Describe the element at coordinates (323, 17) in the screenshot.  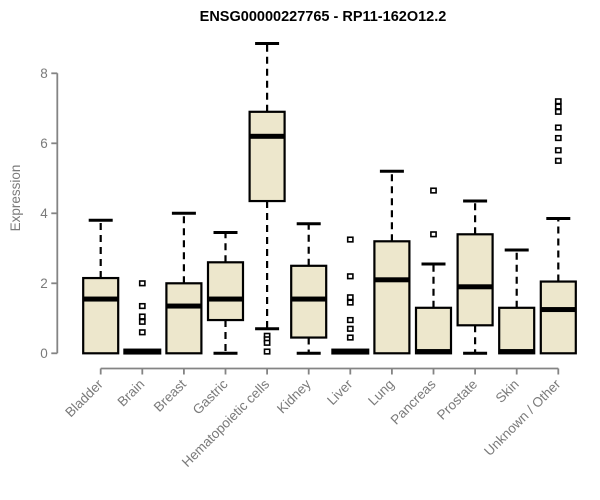
I see `chart-title: ENSG00000227765 - RP11-162O12.2` at that location.